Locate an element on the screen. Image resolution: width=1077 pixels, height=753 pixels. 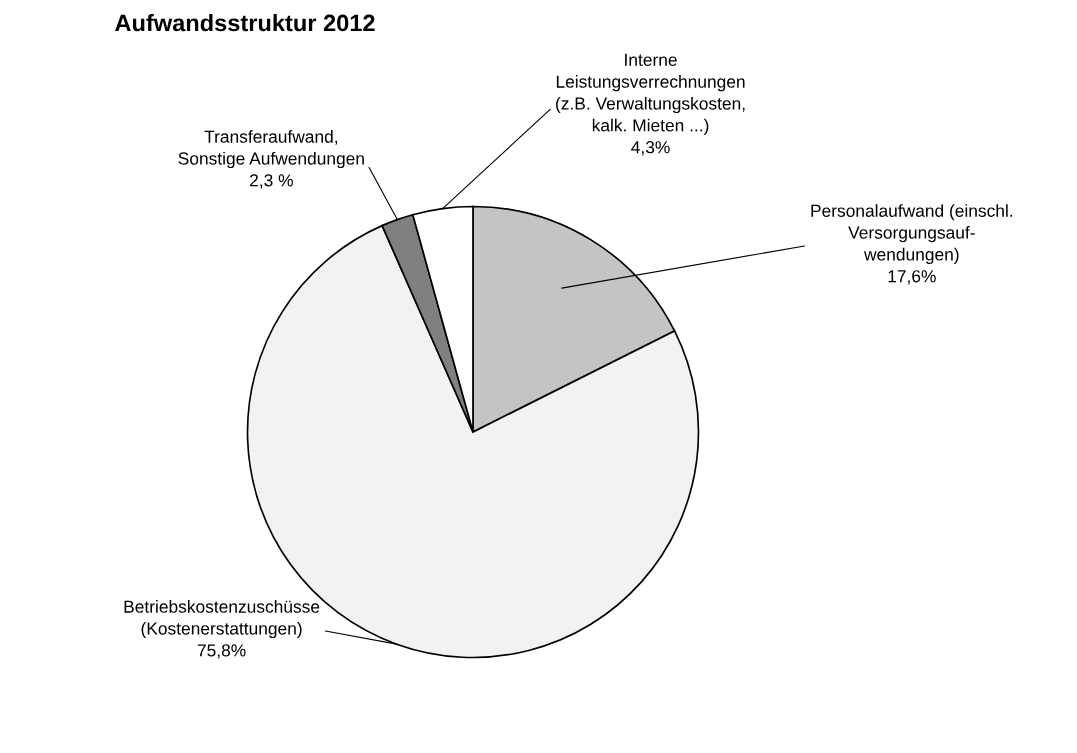
chart-title: Aufwandsstruktur 2012 is located at coordinates (245, 23).